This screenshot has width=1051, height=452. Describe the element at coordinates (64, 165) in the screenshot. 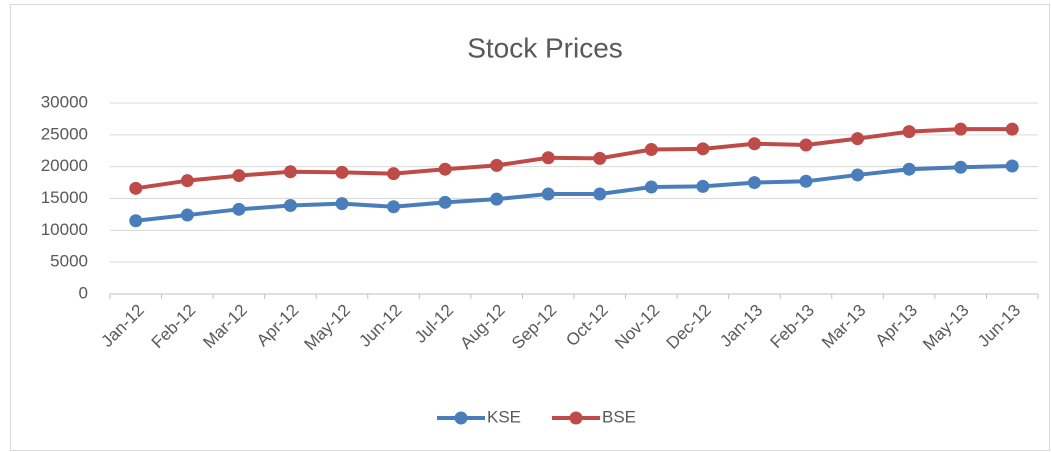

I see `y-tick-label: 20000` at that location.